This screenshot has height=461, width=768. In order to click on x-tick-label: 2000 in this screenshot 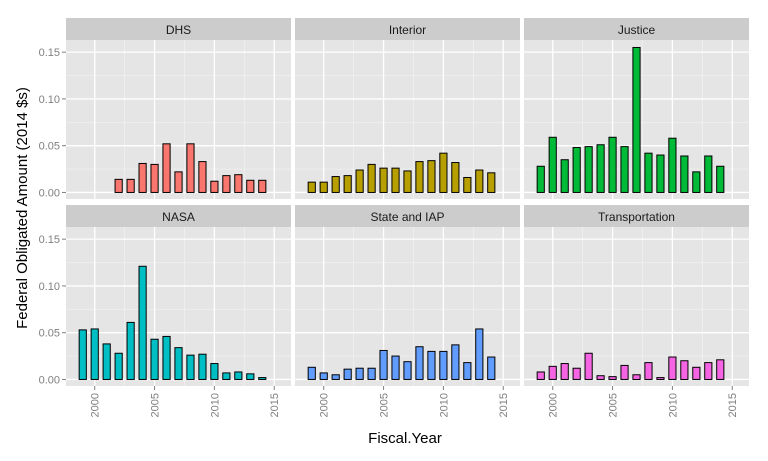, I will do `click(325, 405)`.